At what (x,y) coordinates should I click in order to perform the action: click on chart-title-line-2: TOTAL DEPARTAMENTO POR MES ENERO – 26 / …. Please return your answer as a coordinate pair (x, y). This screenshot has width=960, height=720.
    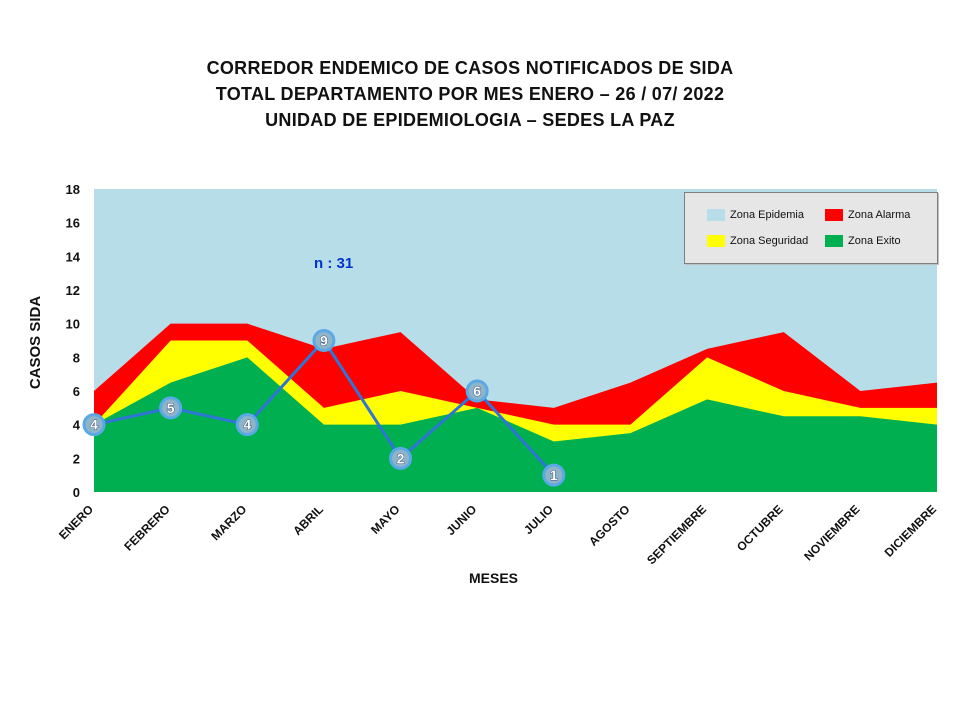
    Looking at the image, I should click on (470, 94).